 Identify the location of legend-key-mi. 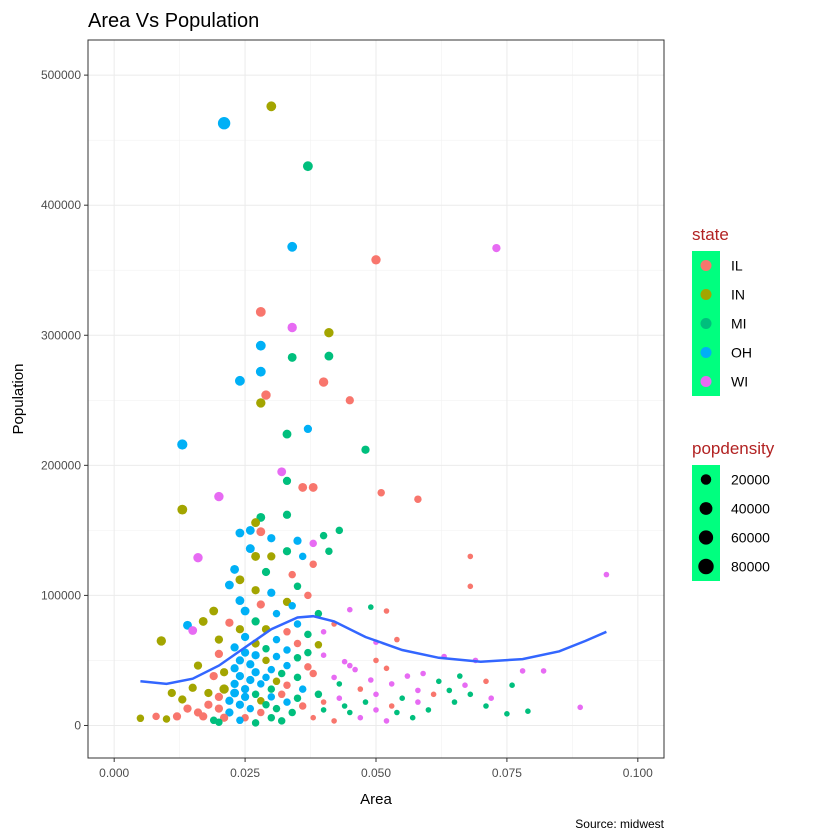
(706, 323).